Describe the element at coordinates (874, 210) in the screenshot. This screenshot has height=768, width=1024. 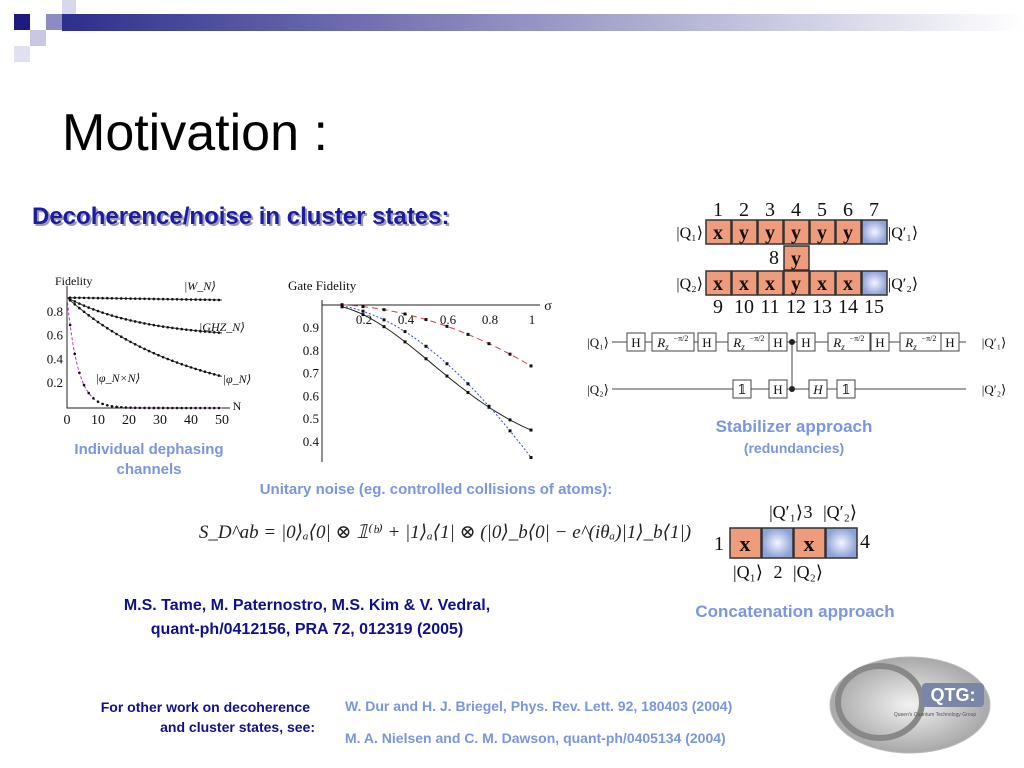
I see `node-number: 7` at that location.